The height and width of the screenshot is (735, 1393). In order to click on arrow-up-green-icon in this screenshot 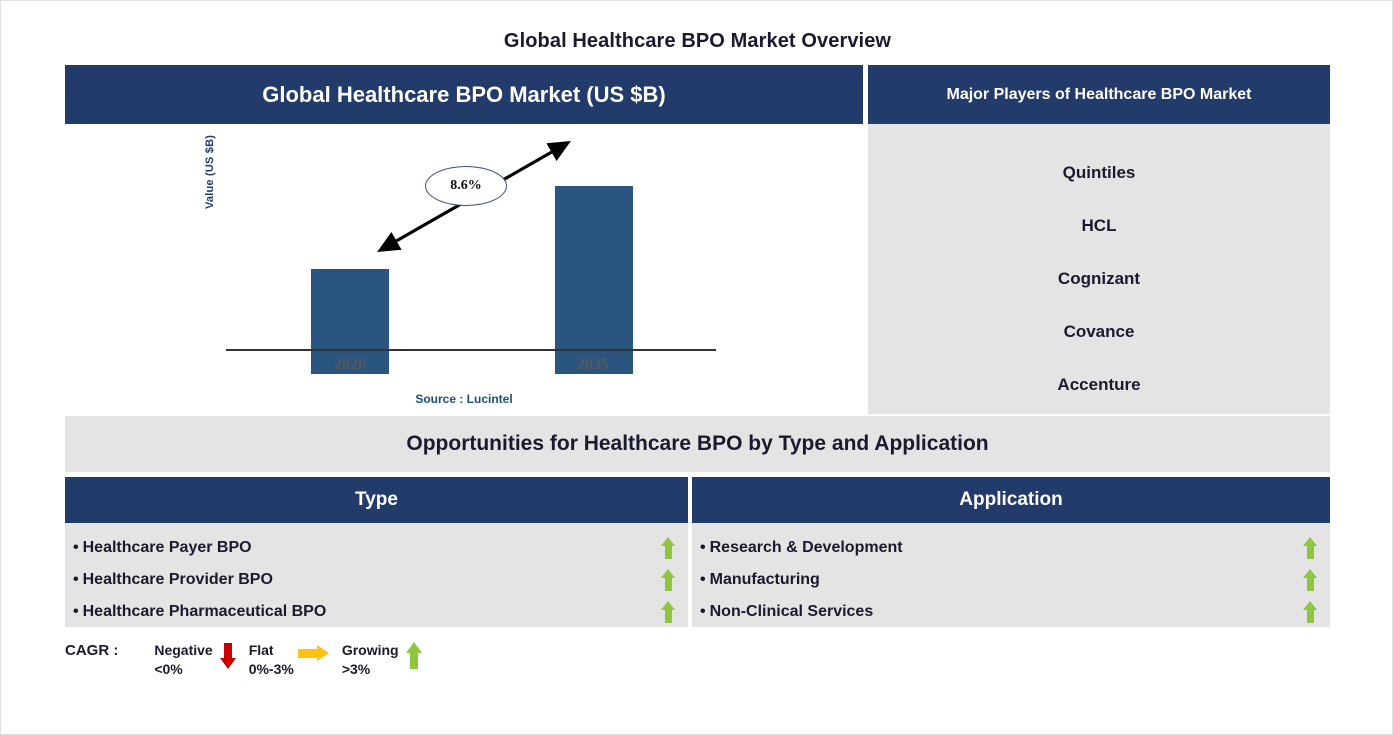, I will do `click(414, 658)`.